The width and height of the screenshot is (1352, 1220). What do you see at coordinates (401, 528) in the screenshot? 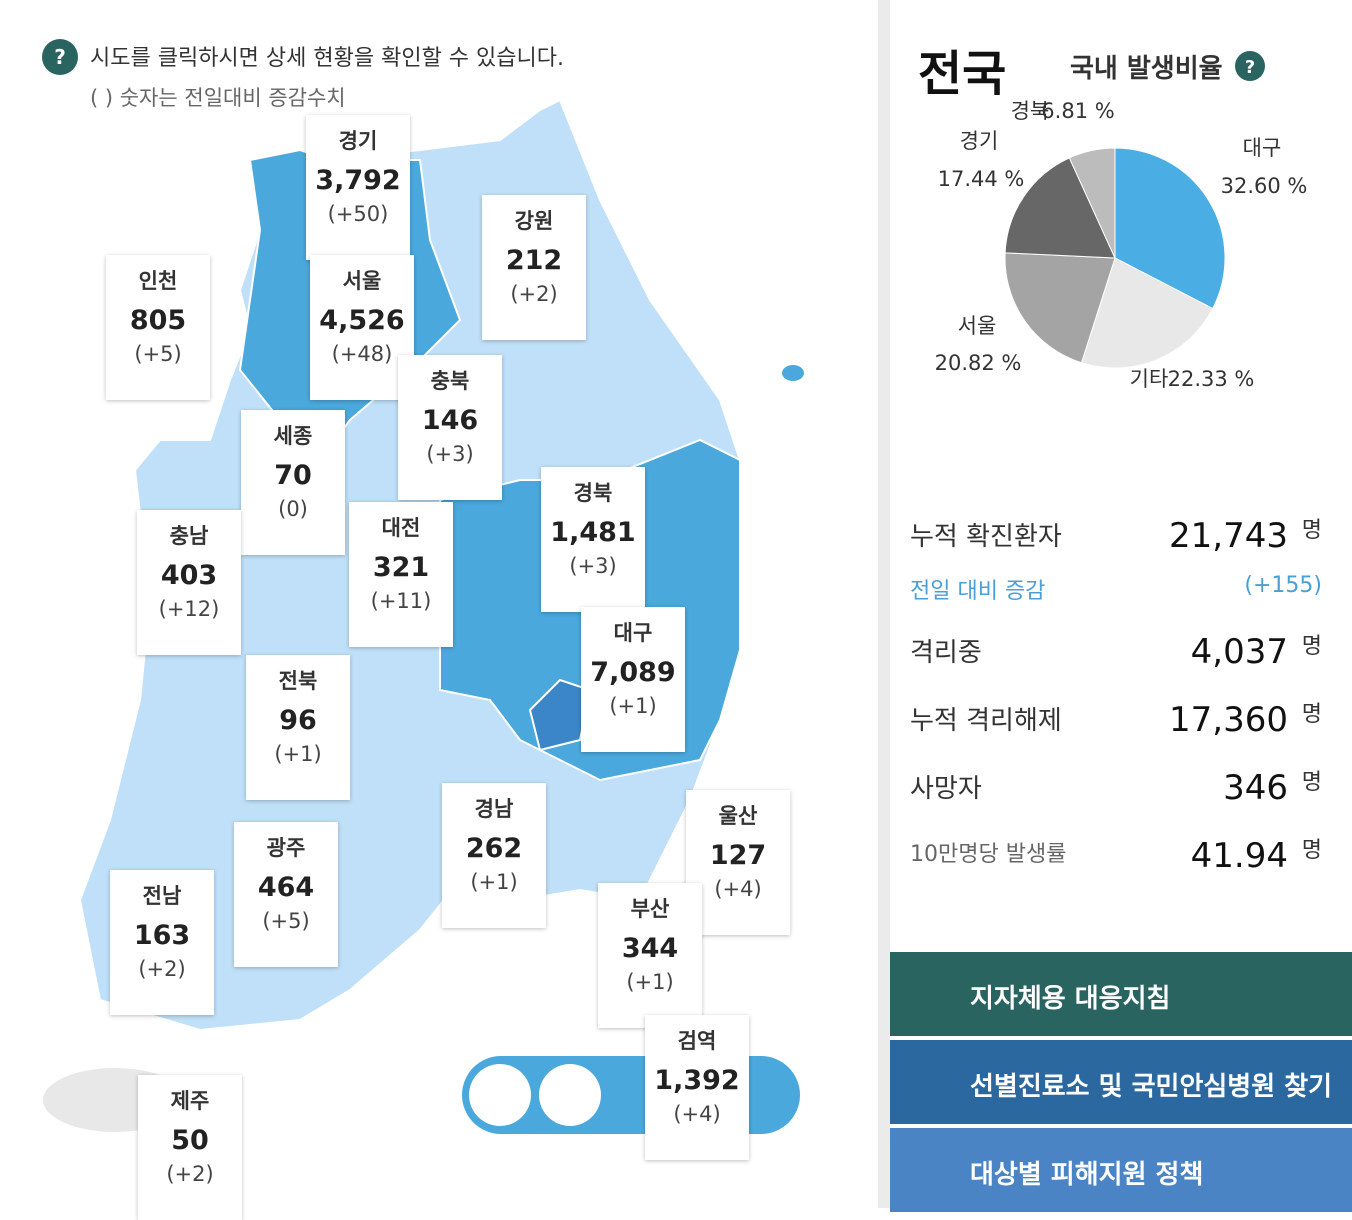
I see `region-name: 대전` at bounding box center [401, 528].